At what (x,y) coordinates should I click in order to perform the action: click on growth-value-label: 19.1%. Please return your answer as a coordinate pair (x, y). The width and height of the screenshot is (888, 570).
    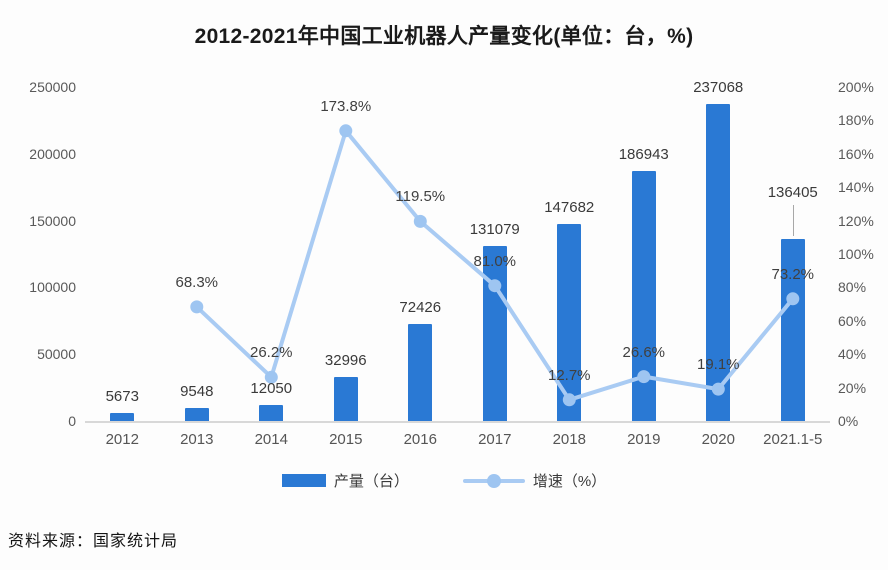
    Looking at the image, I should click on (718, 365).